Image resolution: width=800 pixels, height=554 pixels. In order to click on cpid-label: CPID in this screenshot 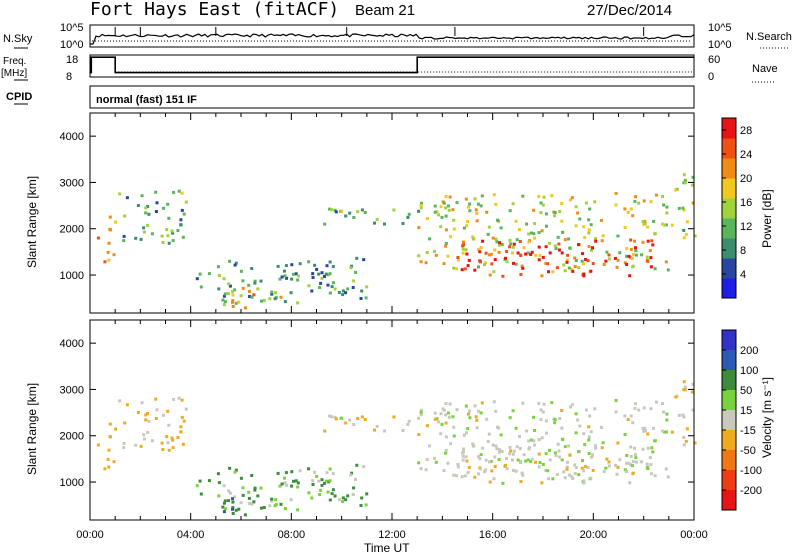, I will do `click(19, 97)`.